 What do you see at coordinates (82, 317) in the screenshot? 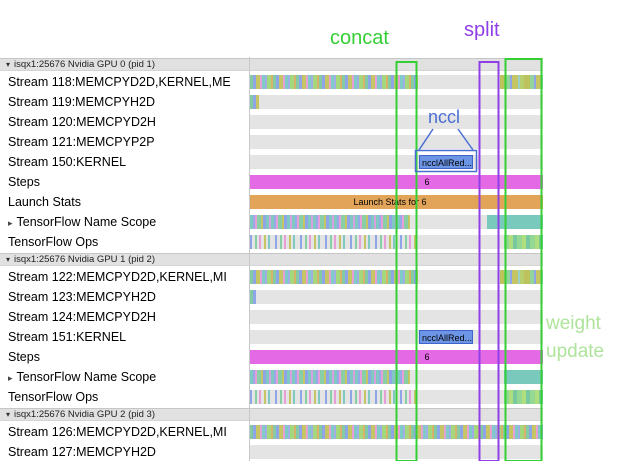
I see `track-label-text: Stream 124:MEMCPYD2H` at bounding box center [82, 317].